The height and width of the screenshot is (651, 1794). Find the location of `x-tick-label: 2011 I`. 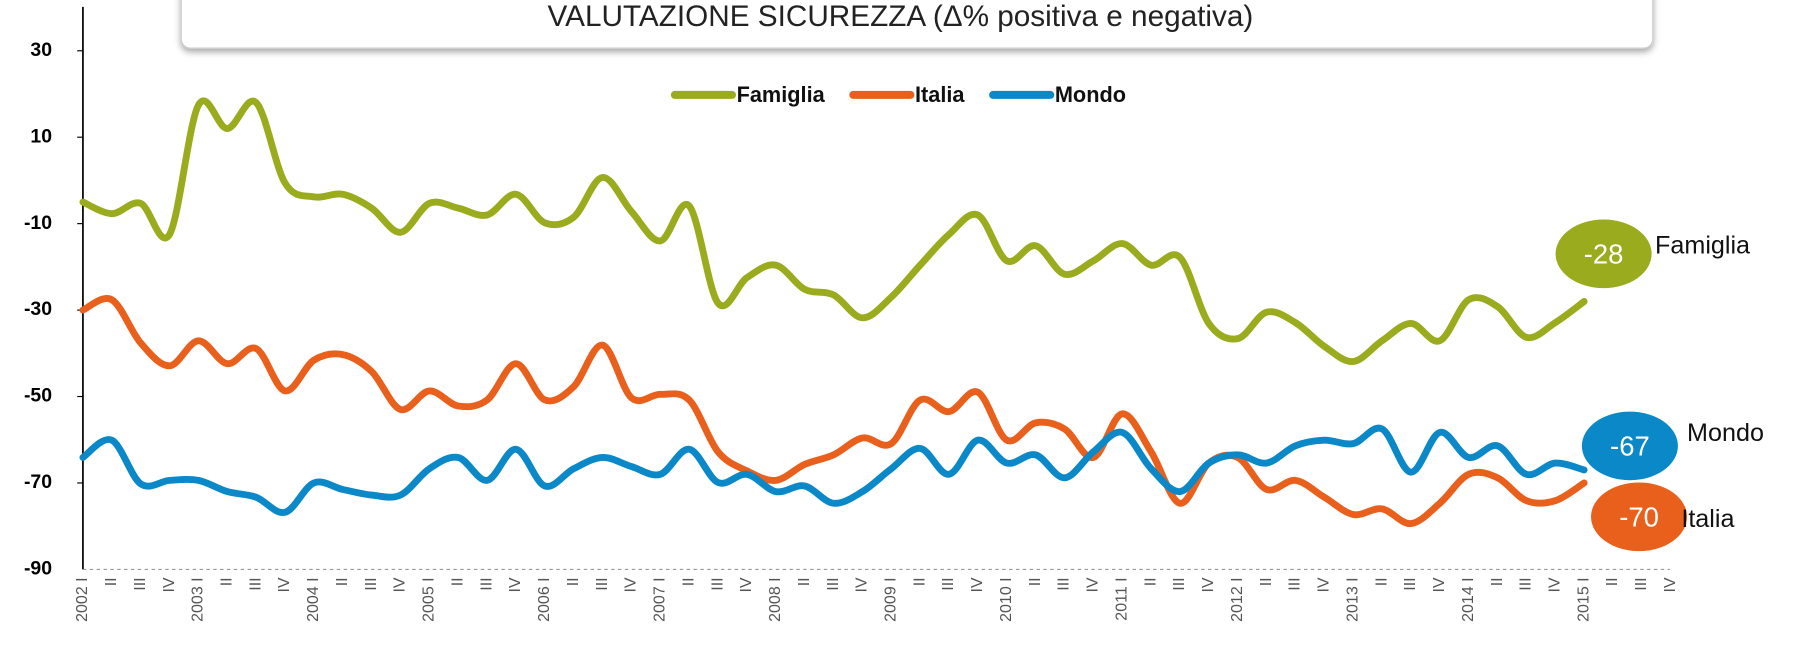

x-tick-label: 2011 I is located at coordinates (1121, 598).